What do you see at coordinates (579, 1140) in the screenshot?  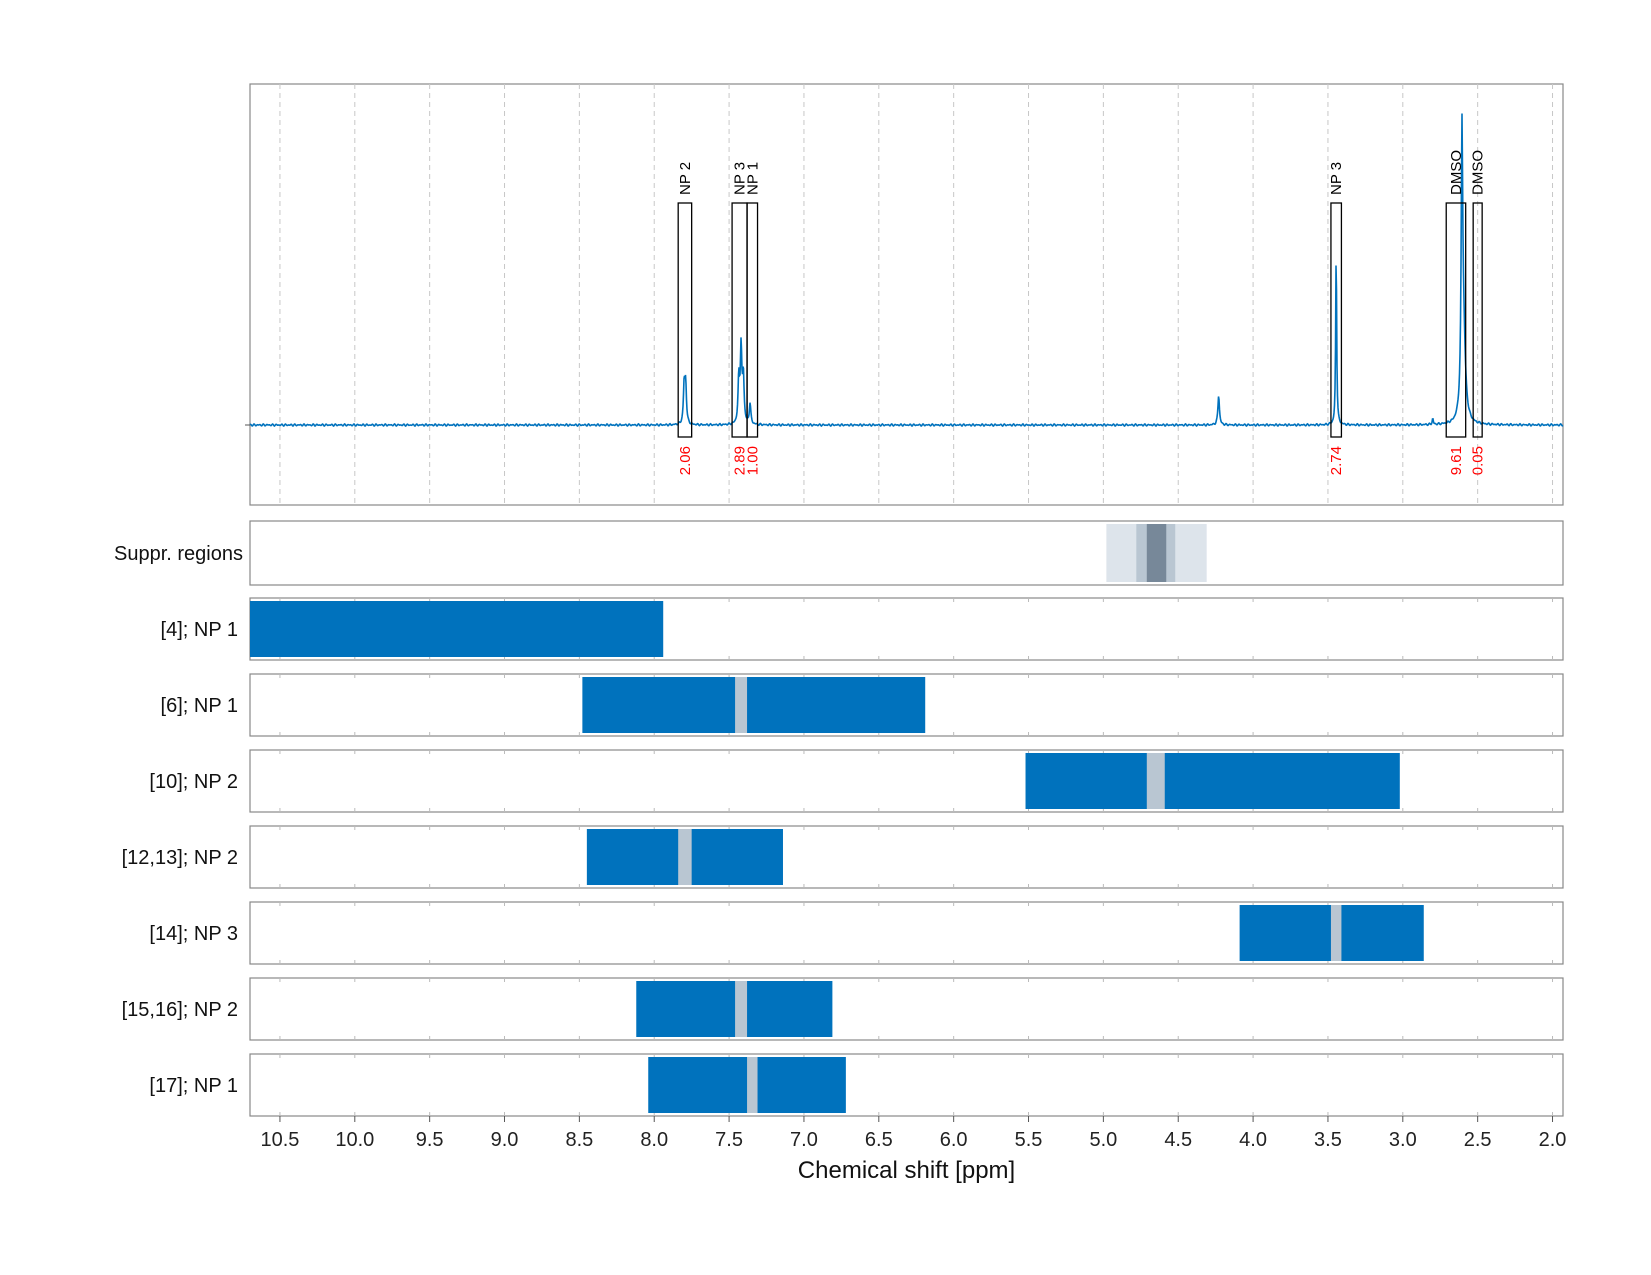 I see `x-tick-label: 8.5` at bounding box center [579, 1140].